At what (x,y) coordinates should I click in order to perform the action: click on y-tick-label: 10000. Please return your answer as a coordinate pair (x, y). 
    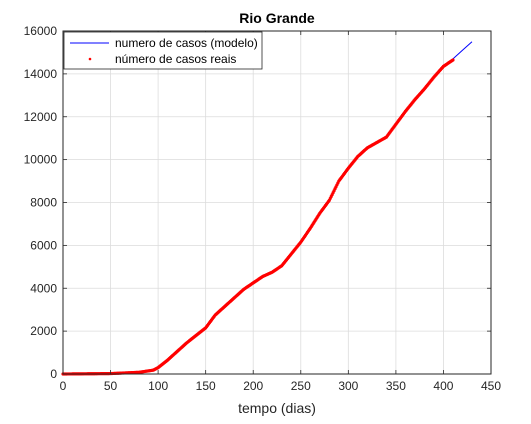
    Looking at the image, I should click on (41, 160).